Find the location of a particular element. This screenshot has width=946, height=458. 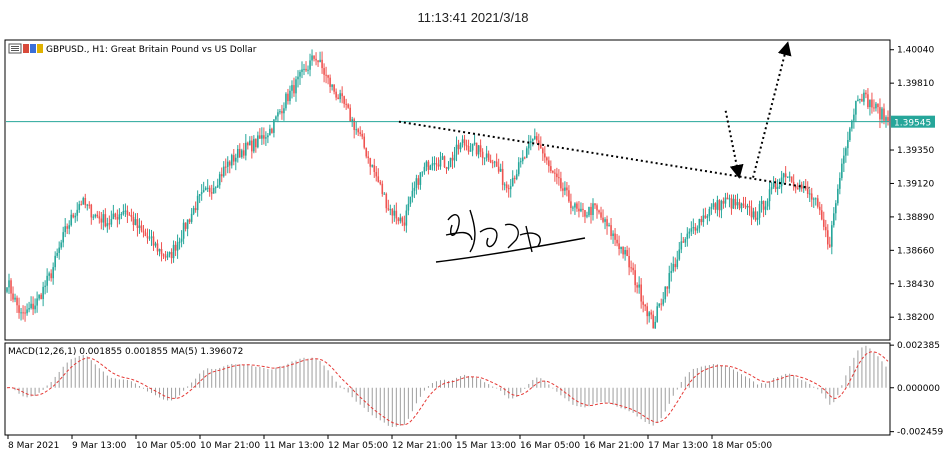

time-tick-label: 10 Mar 05:00 is located at coordinates (166, 446).